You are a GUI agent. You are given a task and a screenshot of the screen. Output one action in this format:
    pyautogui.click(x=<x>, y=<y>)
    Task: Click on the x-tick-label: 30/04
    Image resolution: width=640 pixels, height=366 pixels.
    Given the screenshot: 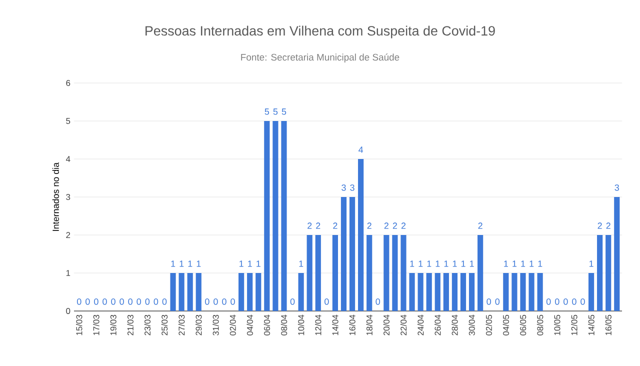 What is the action you would take?
    pyautogui.click(x=471, y=325)
    